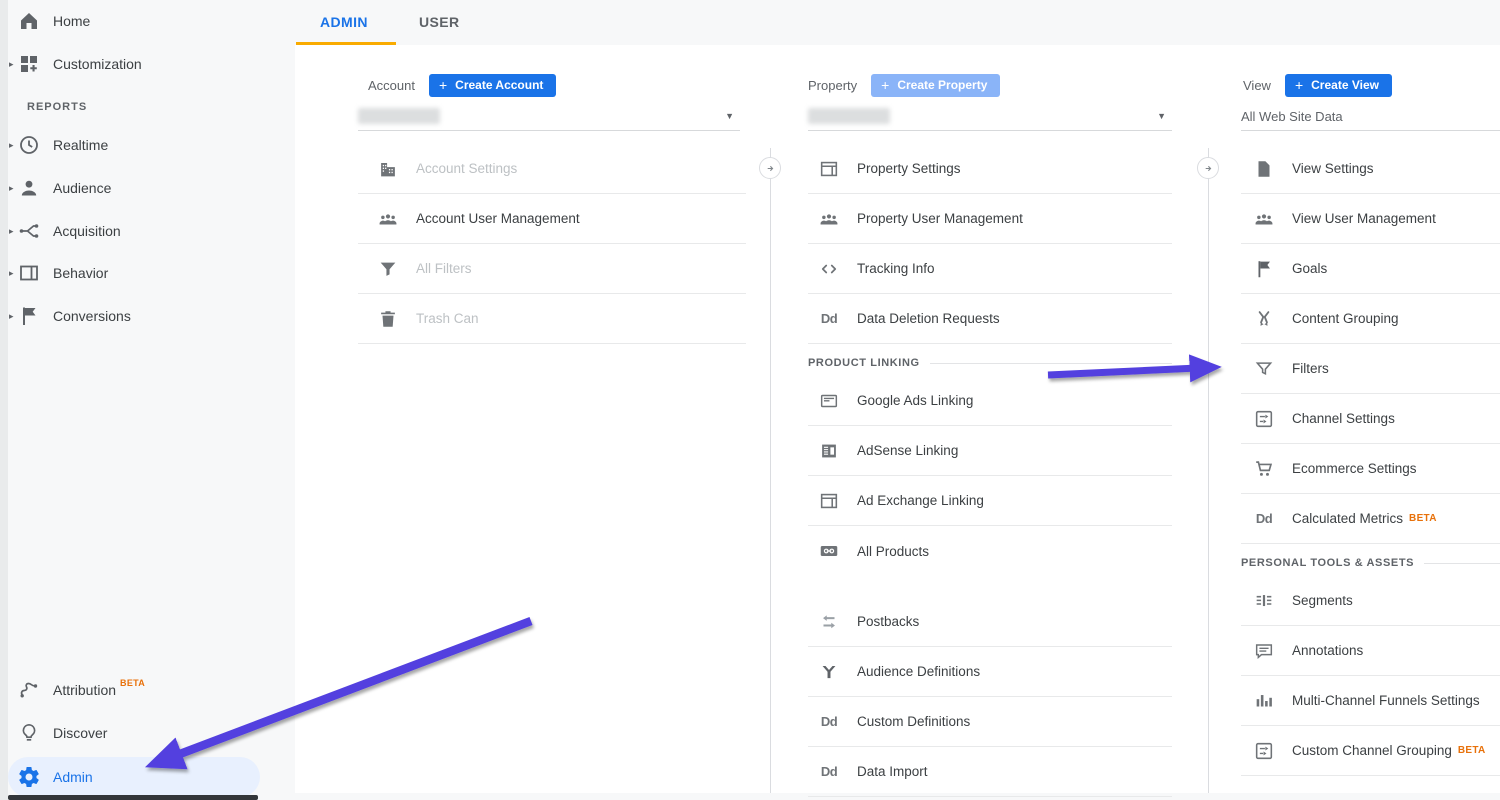 This screenshot has width=1500, height=800. Describe the element at coordinates (1370, 369) in the screenshot. I see `view-item-filters: Filters` at that location.